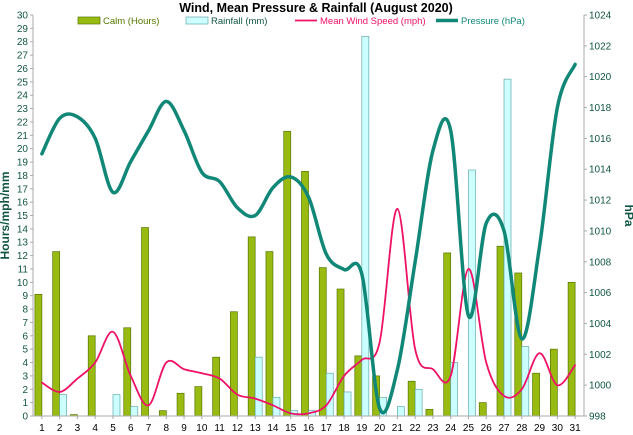 Image resolution: width=633 pixels, height=435 pixels. Describe the element at coordinates (113, 428) in the screenshot. I see `x-tick-label: 5` at that location.